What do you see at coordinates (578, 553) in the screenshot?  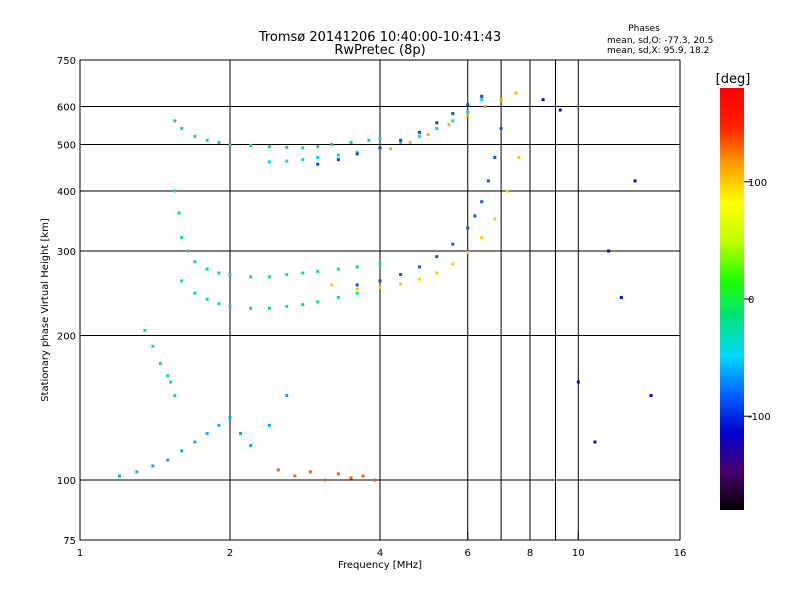 I see `x-tick-label: 10` at bounding box center [578, 553].